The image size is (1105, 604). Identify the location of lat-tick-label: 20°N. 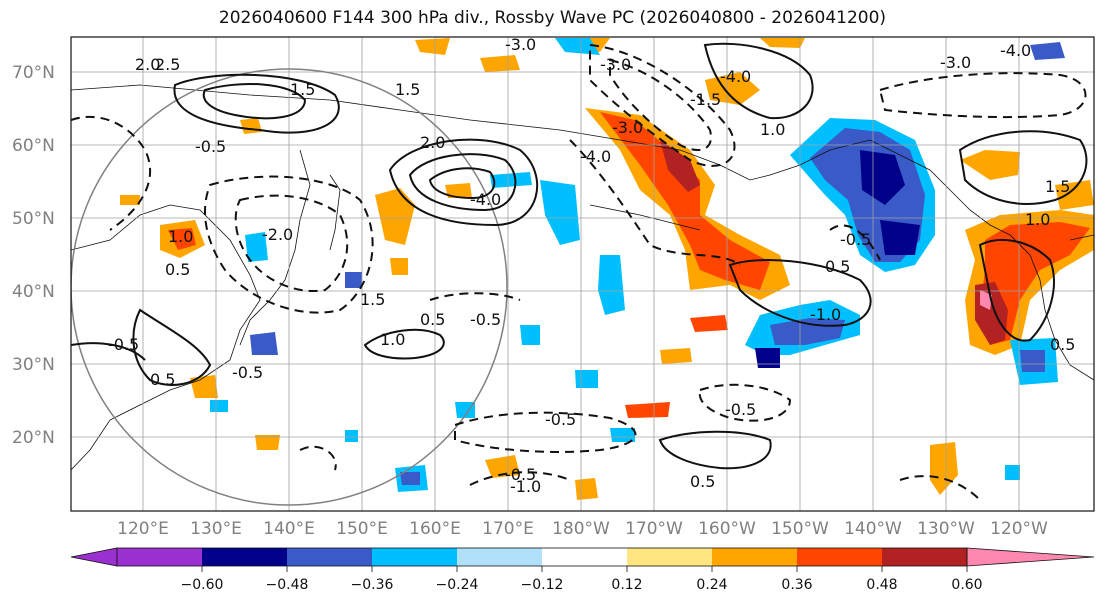
(33, 438).